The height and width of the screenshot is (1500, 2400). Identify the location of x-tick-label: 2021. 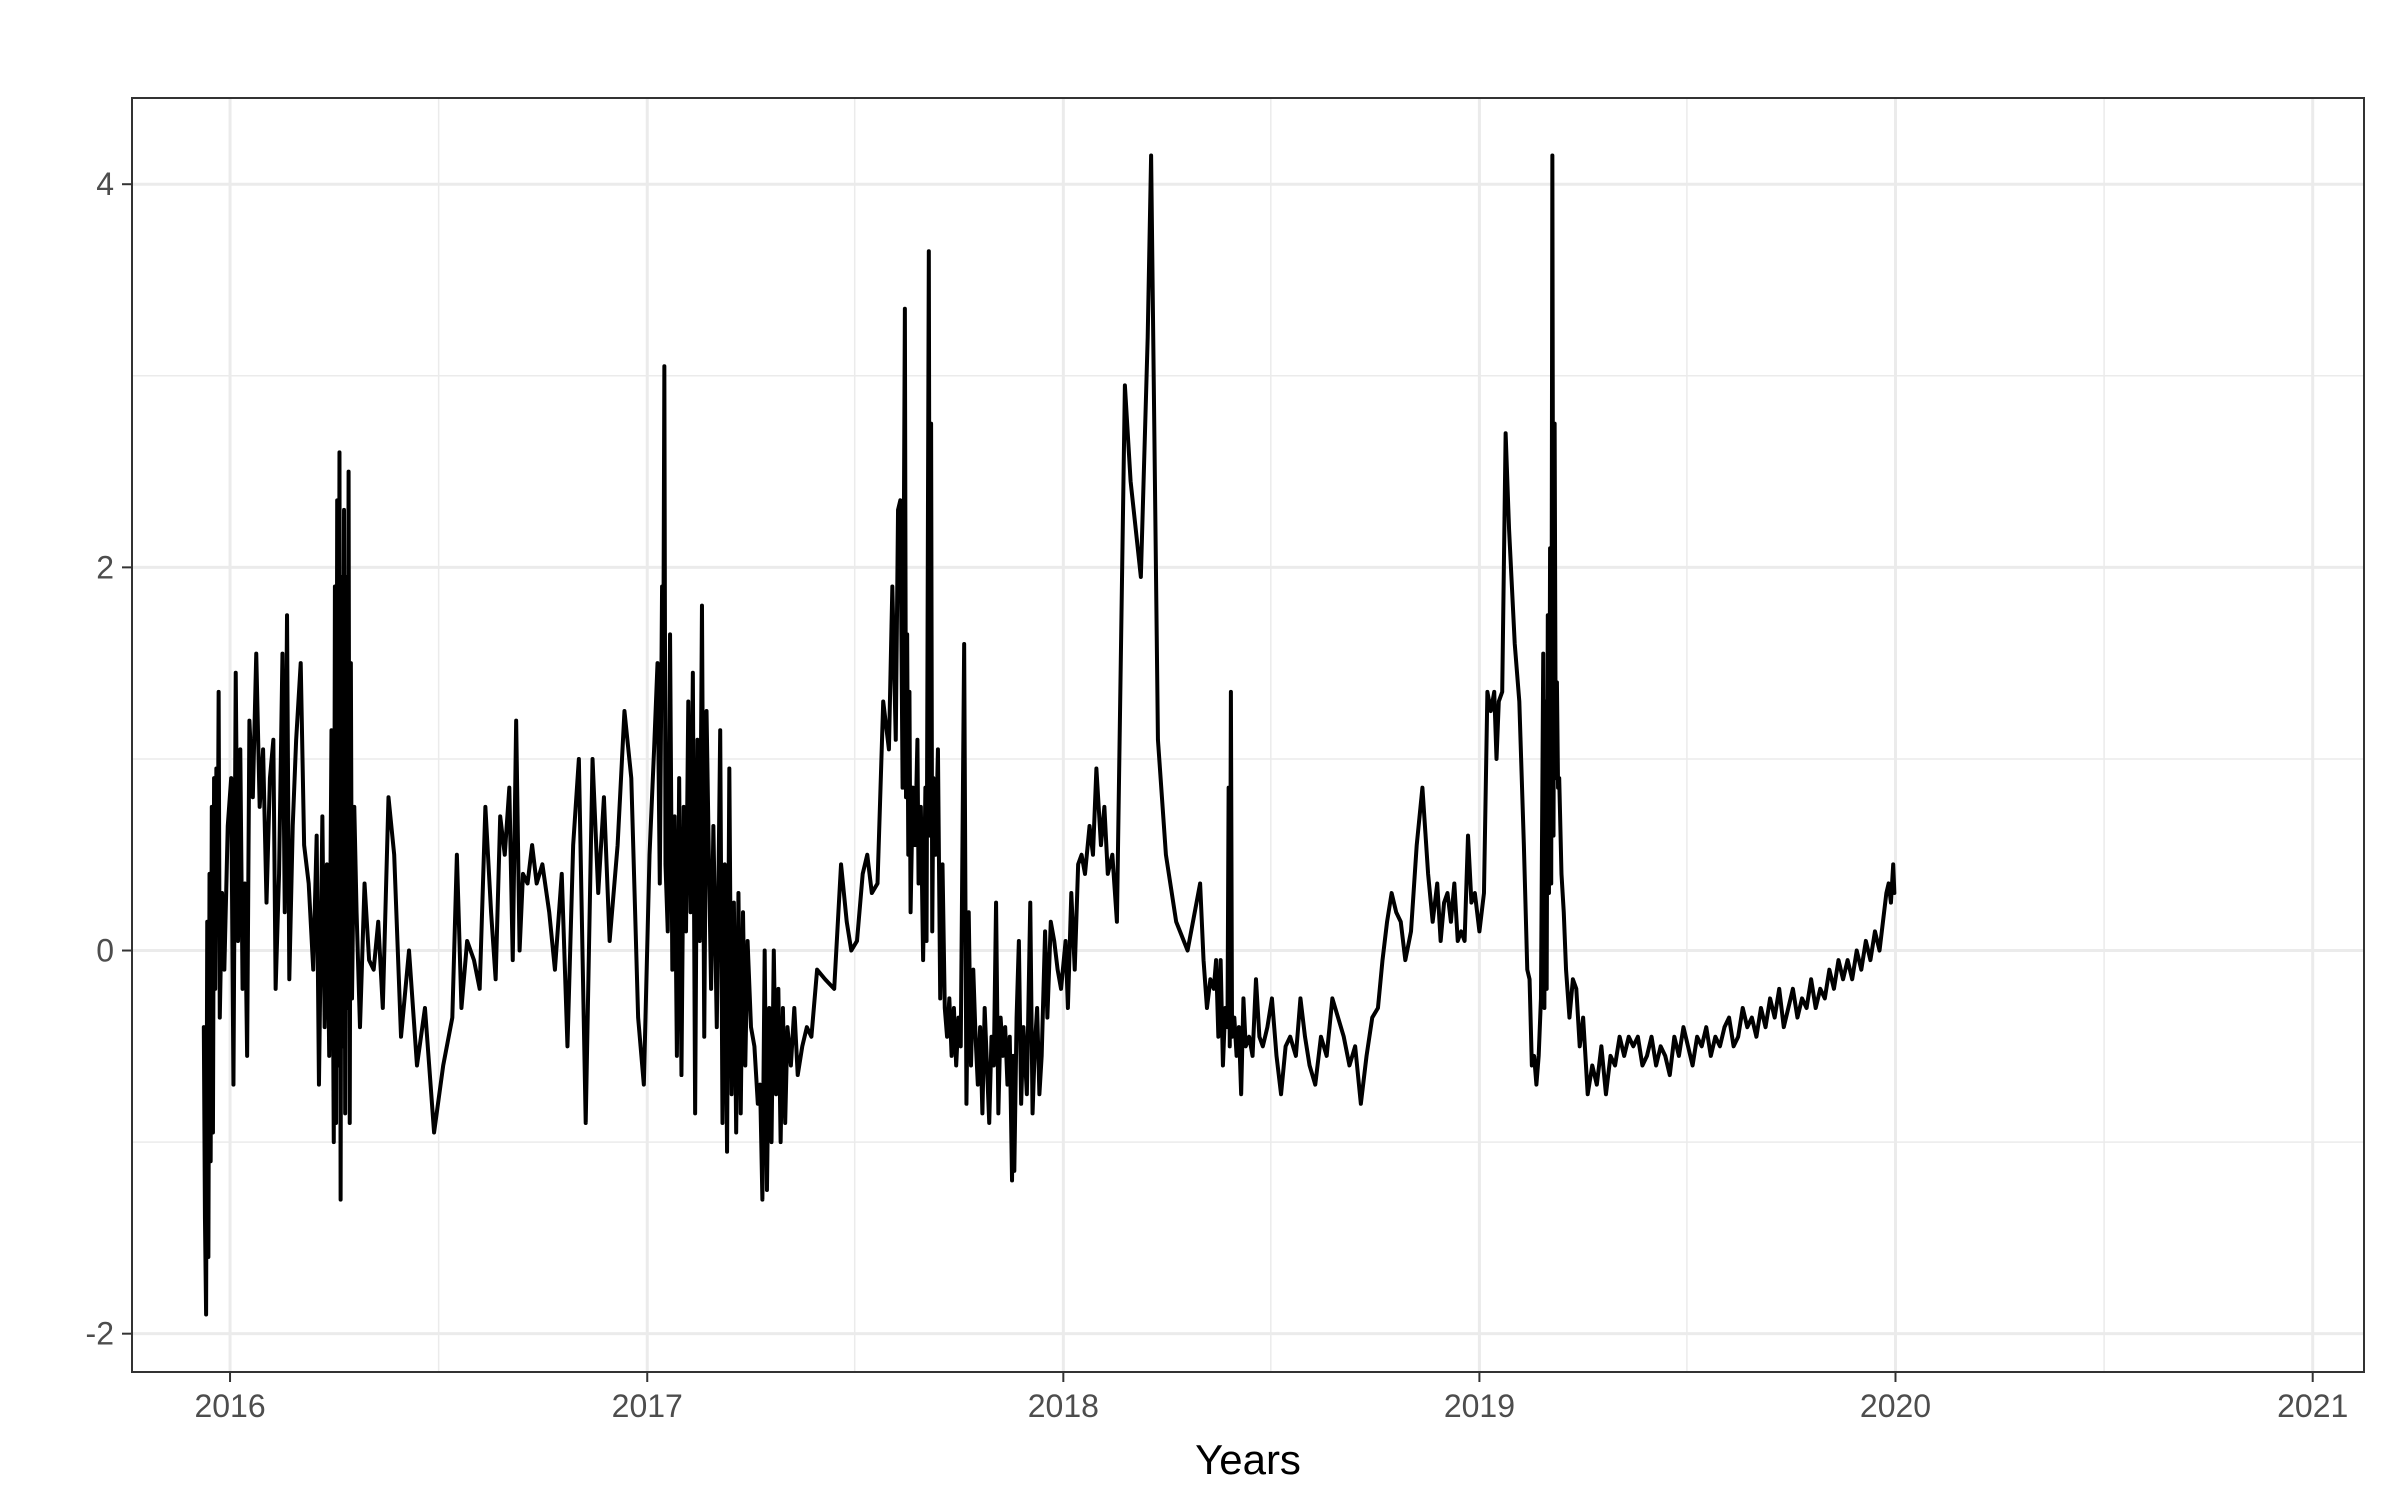
(2312, 1406).